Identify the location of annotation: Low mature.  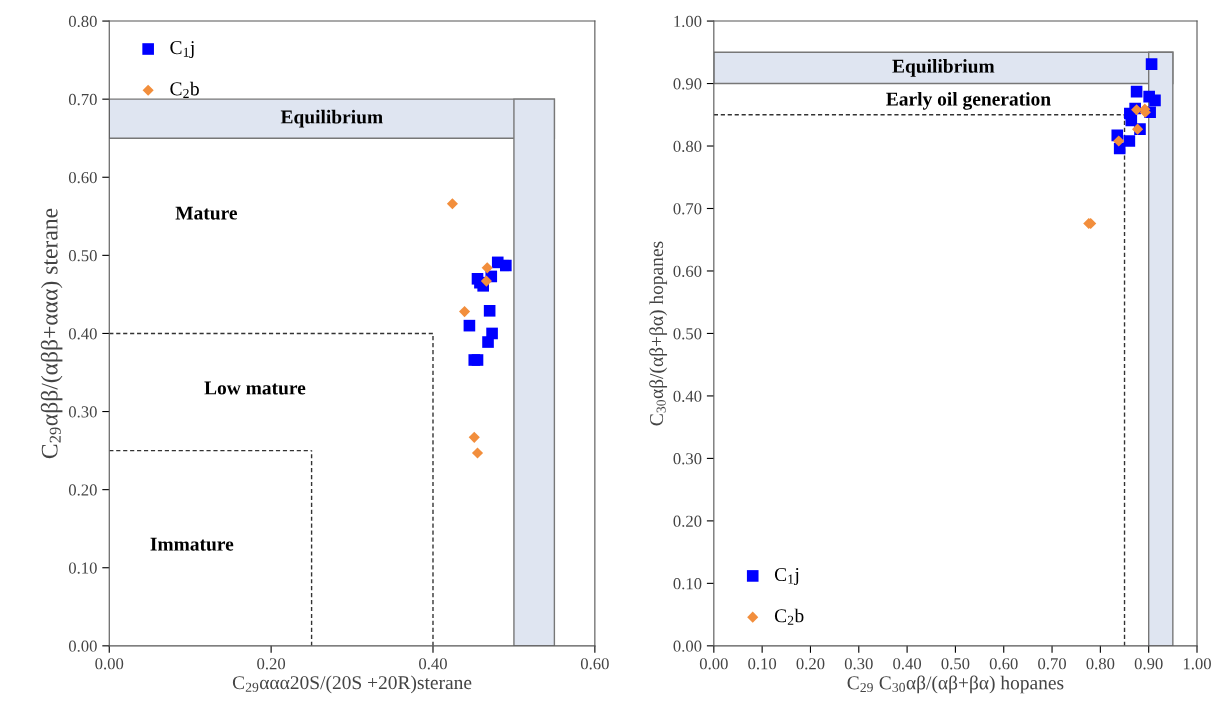
(255, 388).